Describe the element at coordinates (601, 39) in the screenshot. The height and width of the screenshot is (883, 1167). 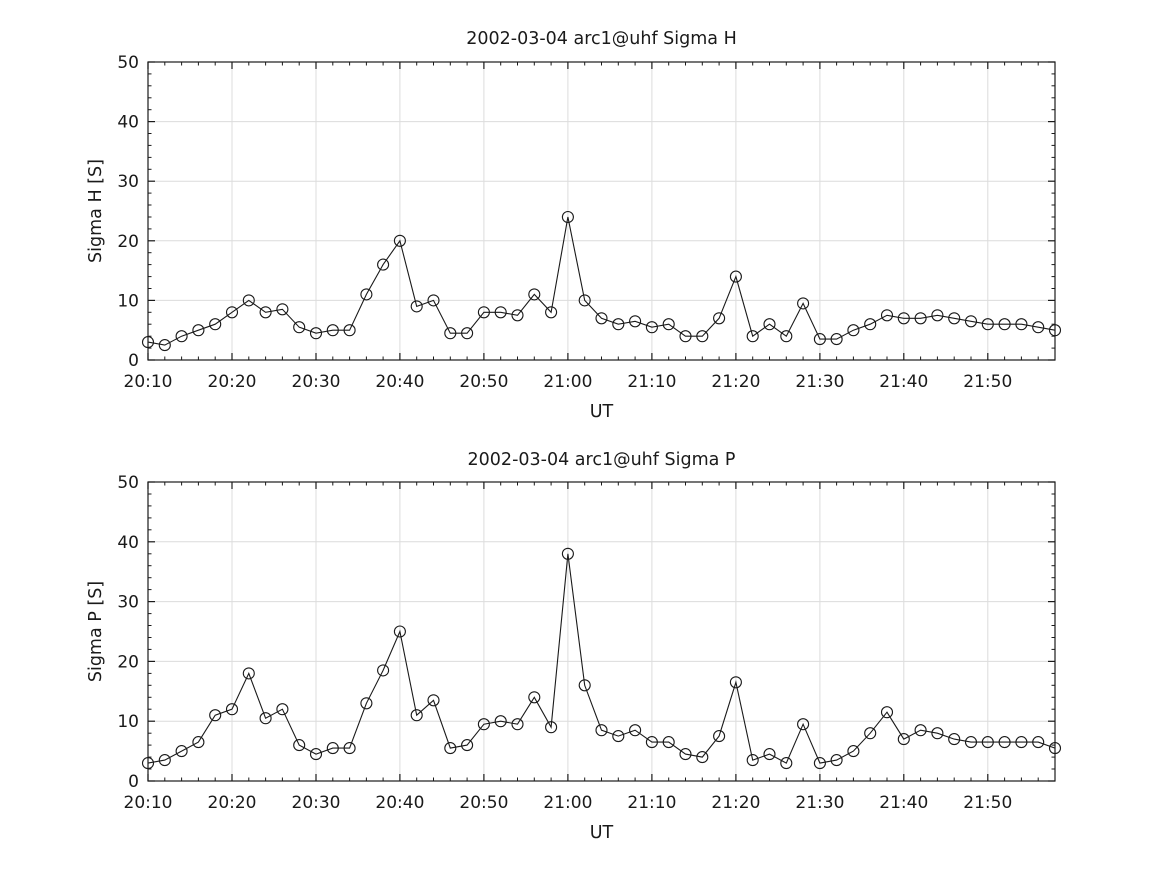
I see `svg-text: 2002-03-04 arc1@uhf Sigma H` at that location.